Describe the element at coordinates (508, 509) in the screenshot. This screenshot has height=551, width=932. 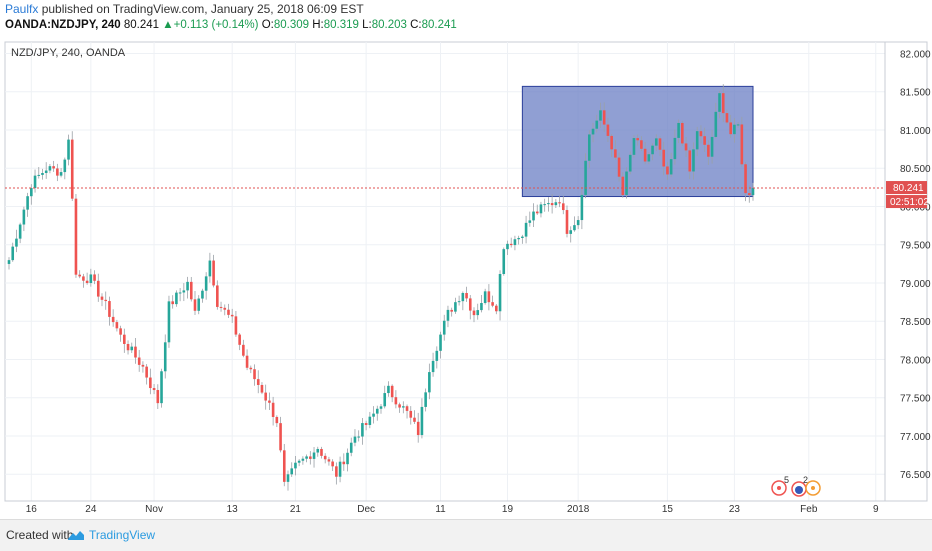
I see `x-tick-label: 19` at that location.